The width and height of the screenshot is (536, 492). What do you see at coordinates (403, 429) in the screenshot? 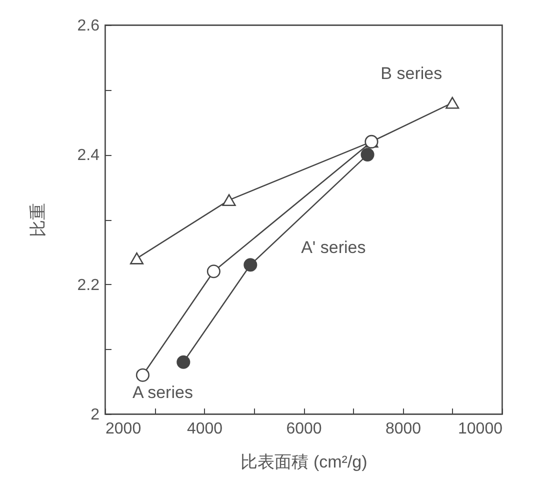
I see `x-tick-label: 8000` at bounding box center [403, 429].